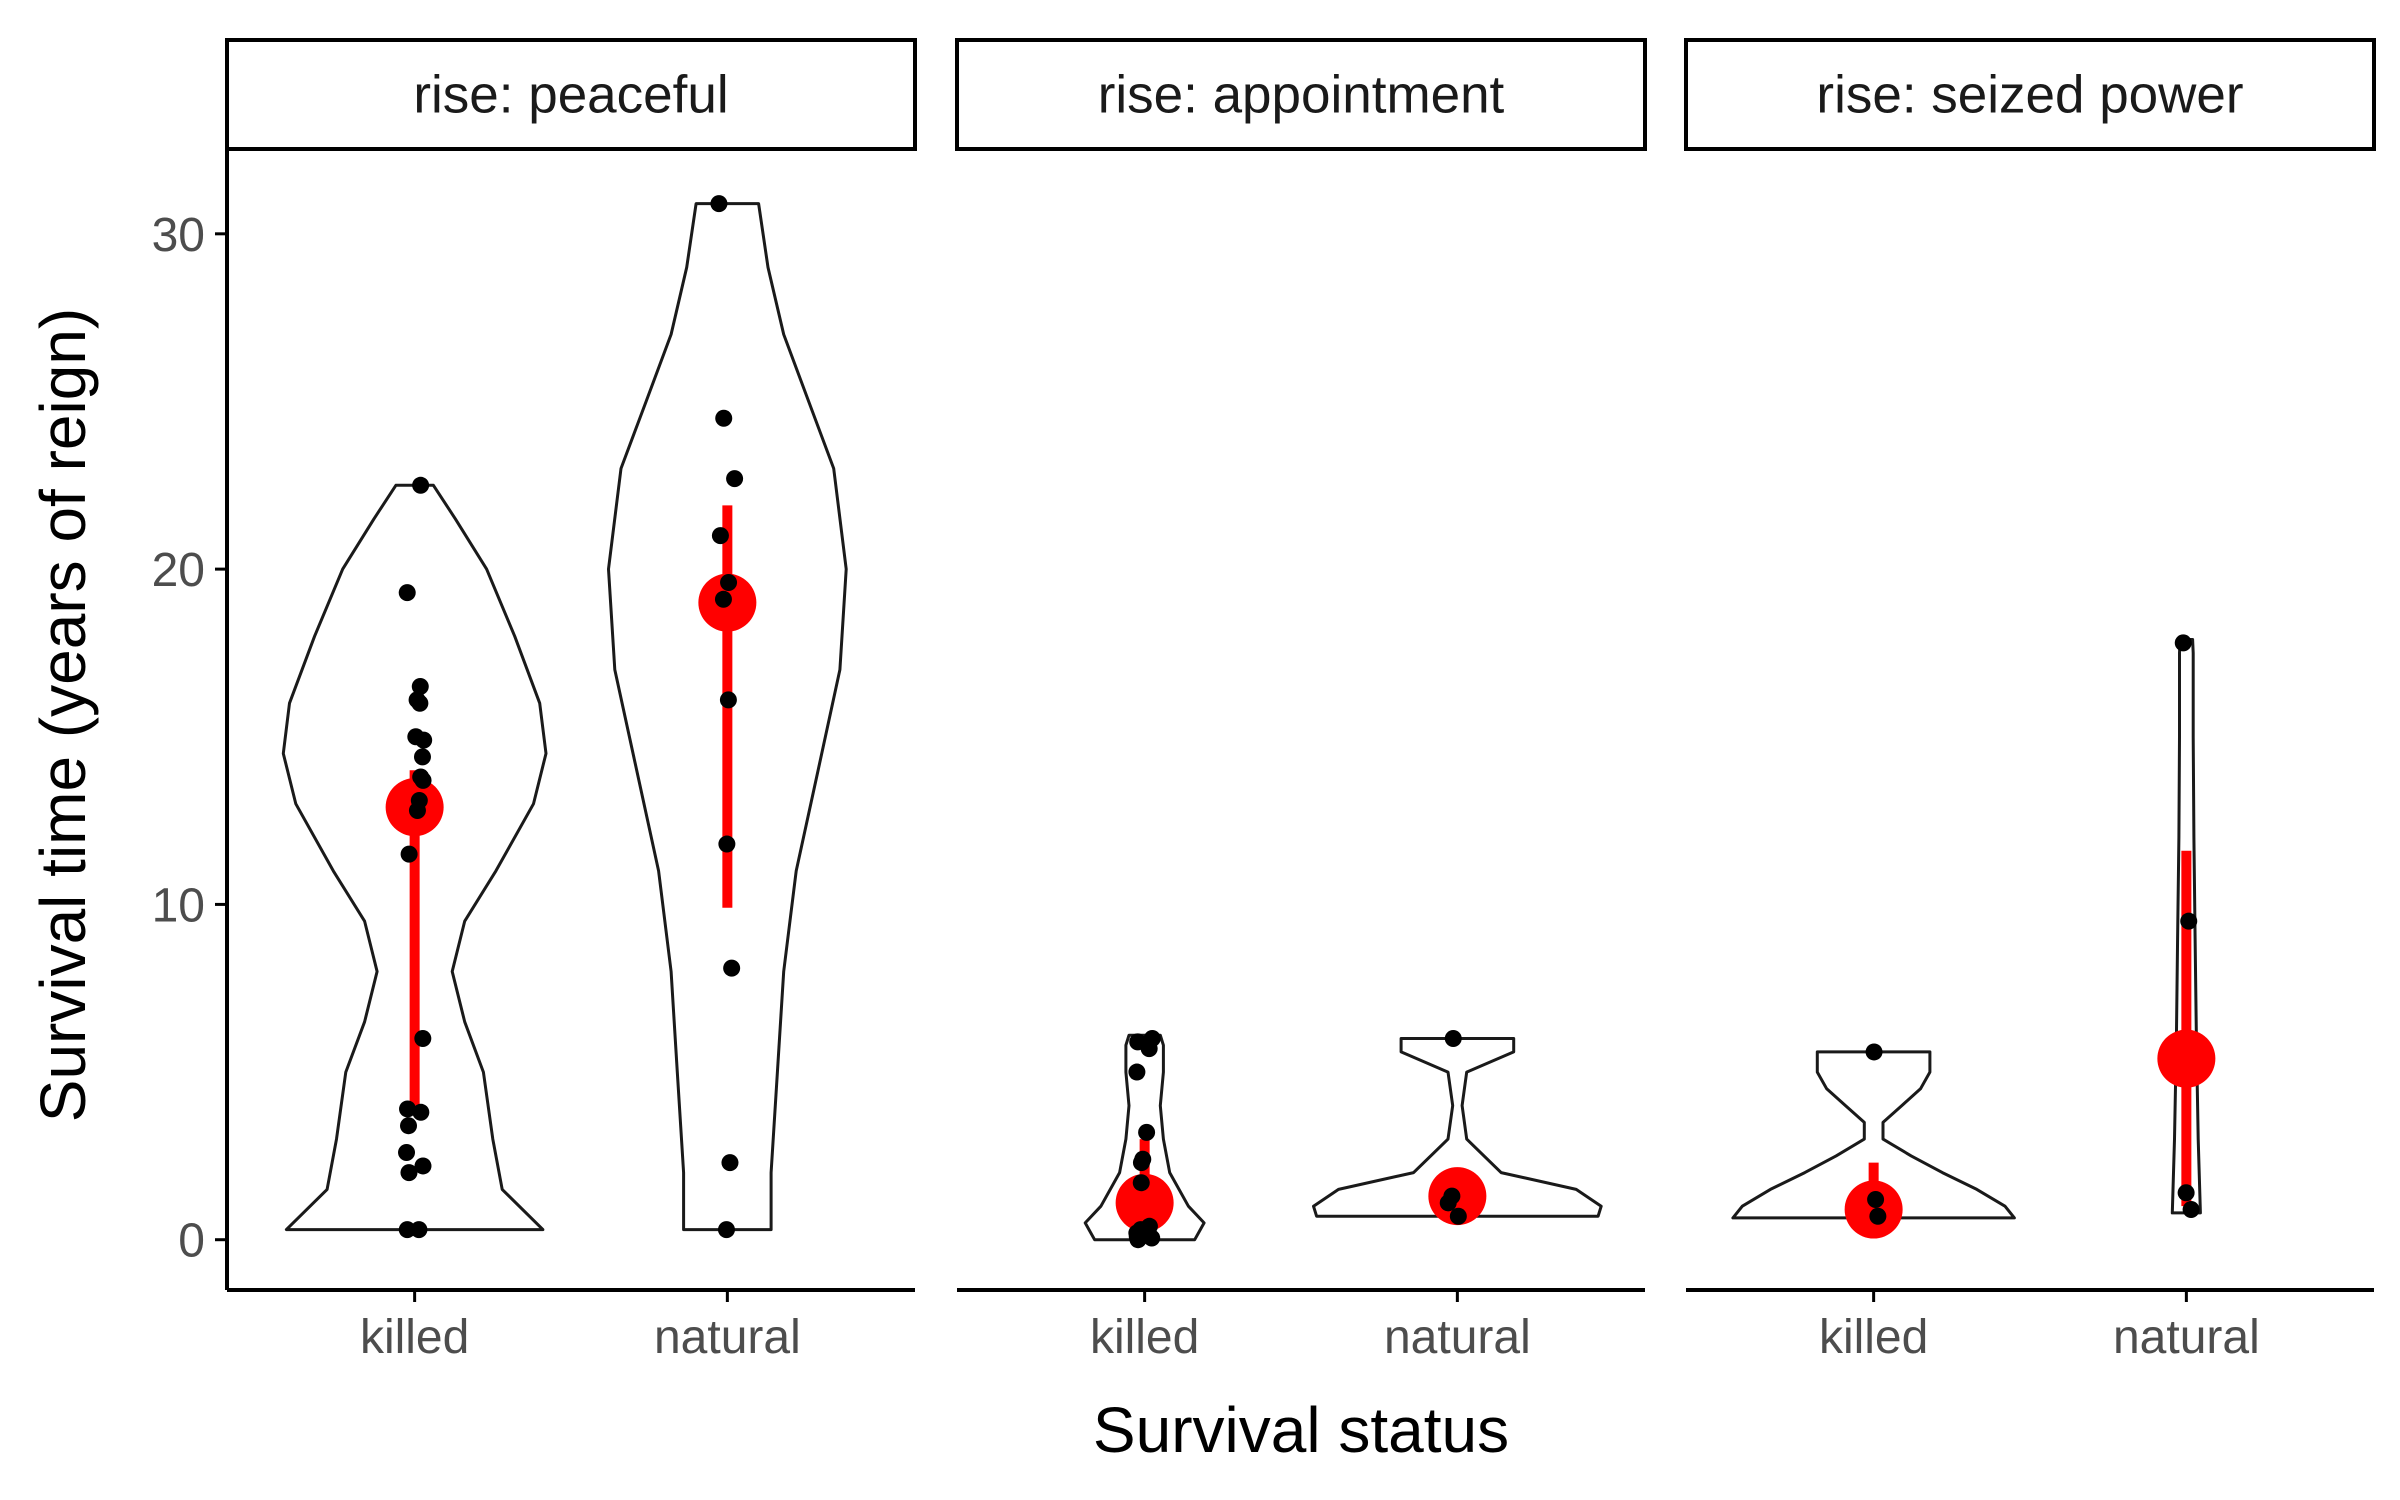  I want to click on facet-strip-label: rise: appointment, so click(1301, 95).